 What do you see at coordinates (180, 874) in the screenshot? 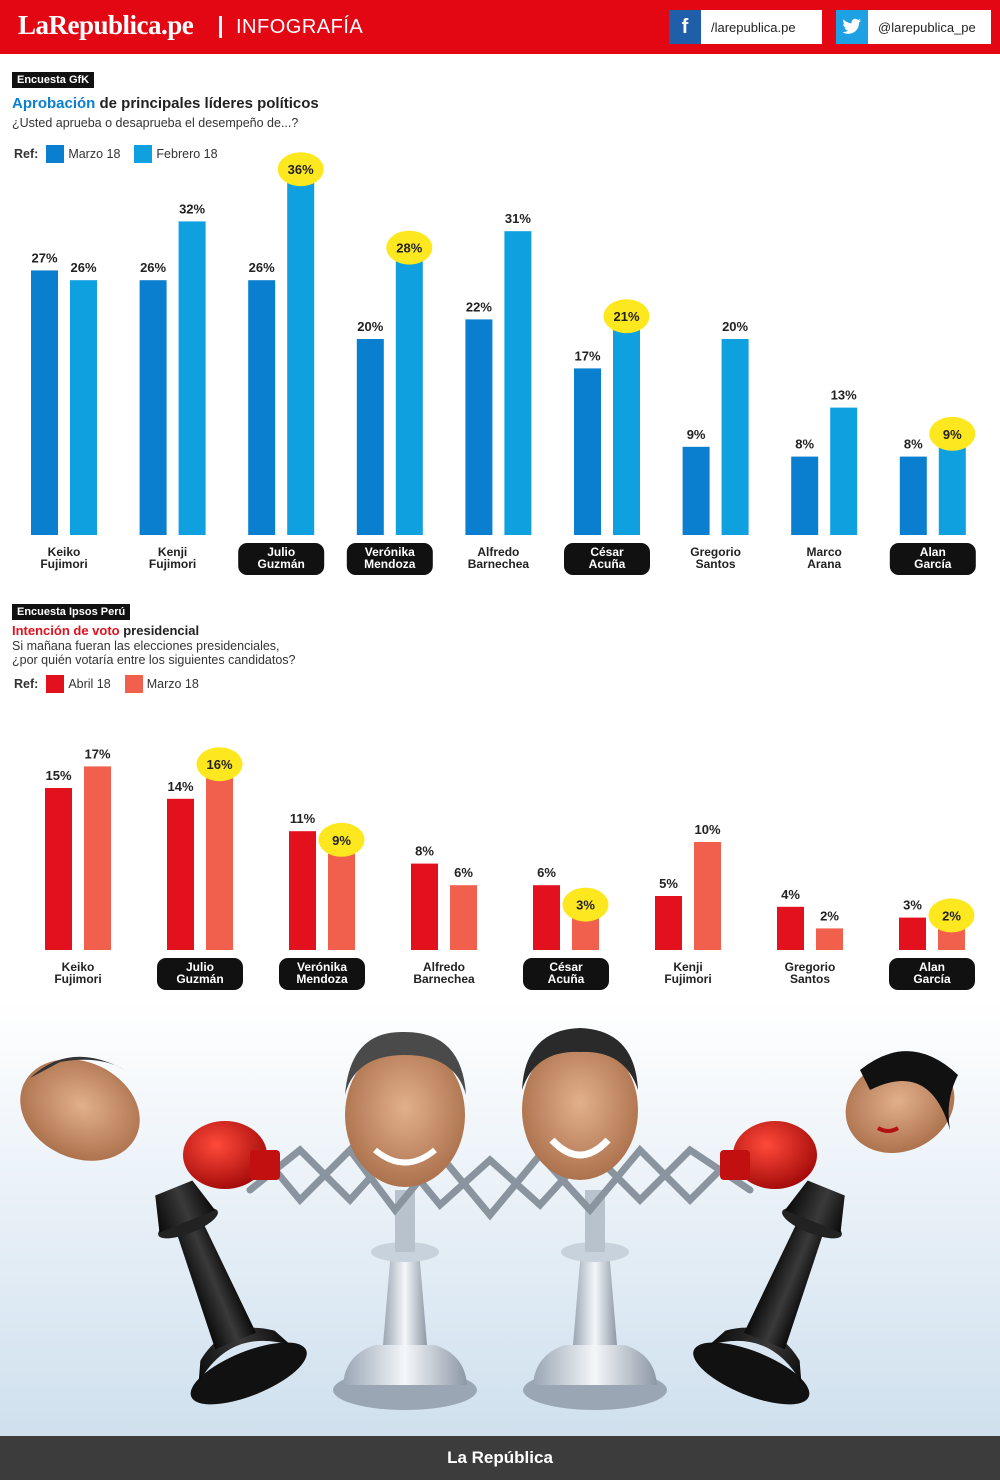
I see `bar-abril-18-julio-guzmán` at bounding box center [180, 874].